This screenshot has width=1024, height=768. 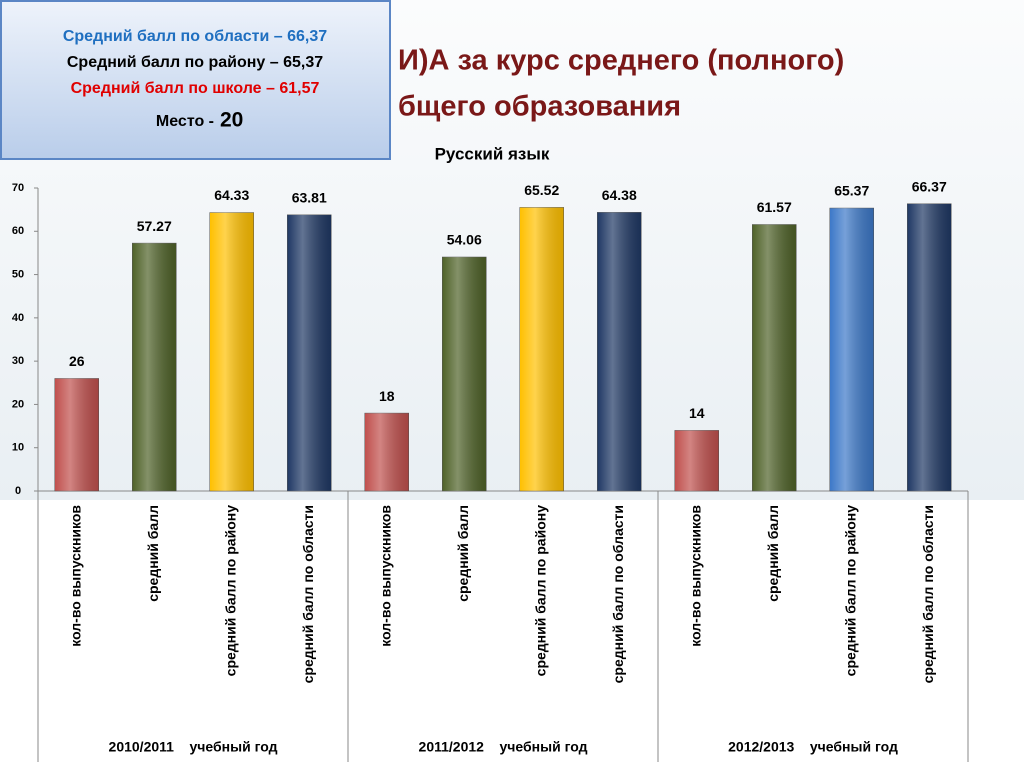 I want to click on value-label: 63.81, so click(x=309, y=197).